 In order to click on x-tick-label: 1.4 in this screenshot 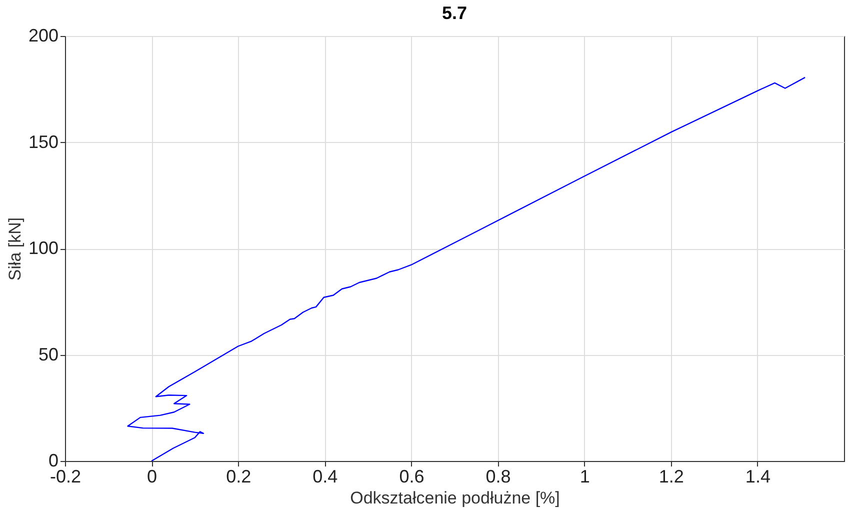, I will do `click(757, 476)`.